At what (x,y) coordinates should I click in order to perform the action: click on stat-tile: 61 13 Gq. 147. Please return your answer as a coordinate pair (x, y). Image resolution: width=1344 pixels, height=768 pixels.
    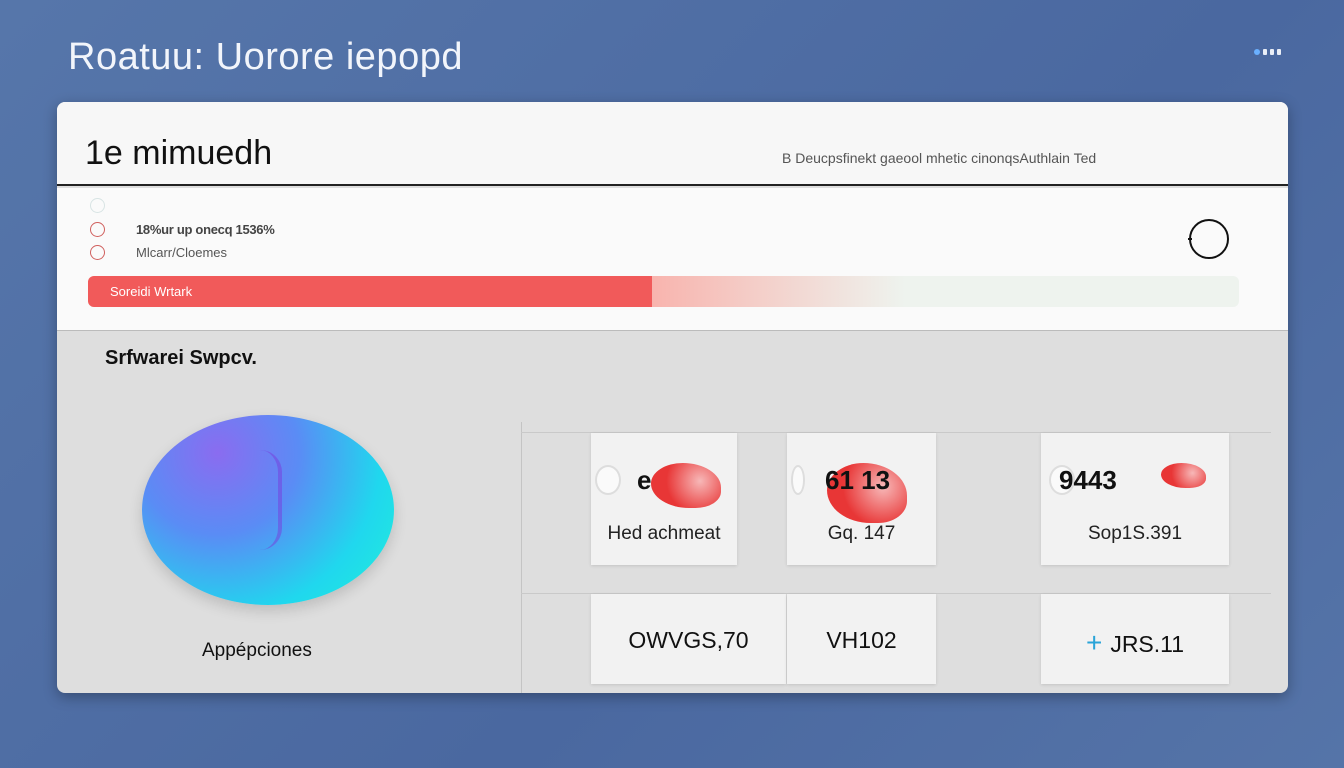
    Looking at the image, I should click on (861, 499).